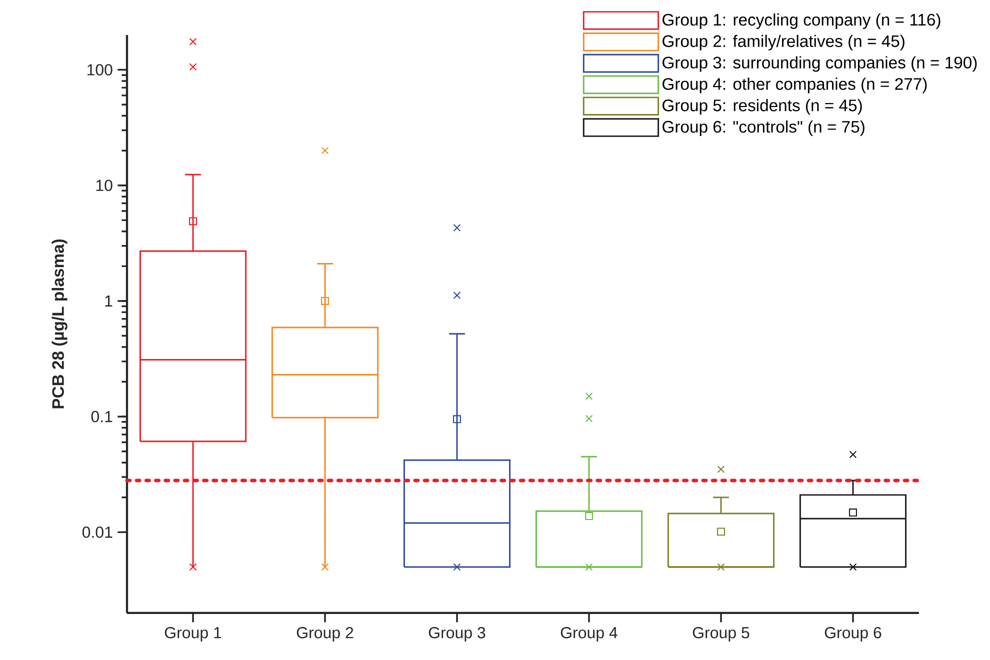  I want to click on x-tick-label: Group 1, so click(193, 634).